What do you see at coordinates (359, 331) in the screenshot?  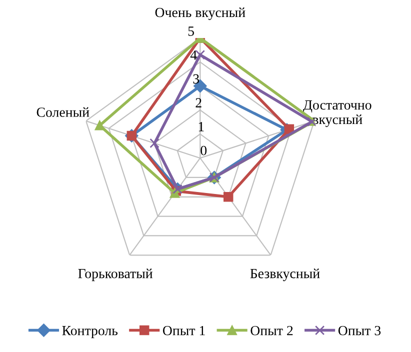 I see `legend-label: Опыт 3` at bounding box center [359, 331].